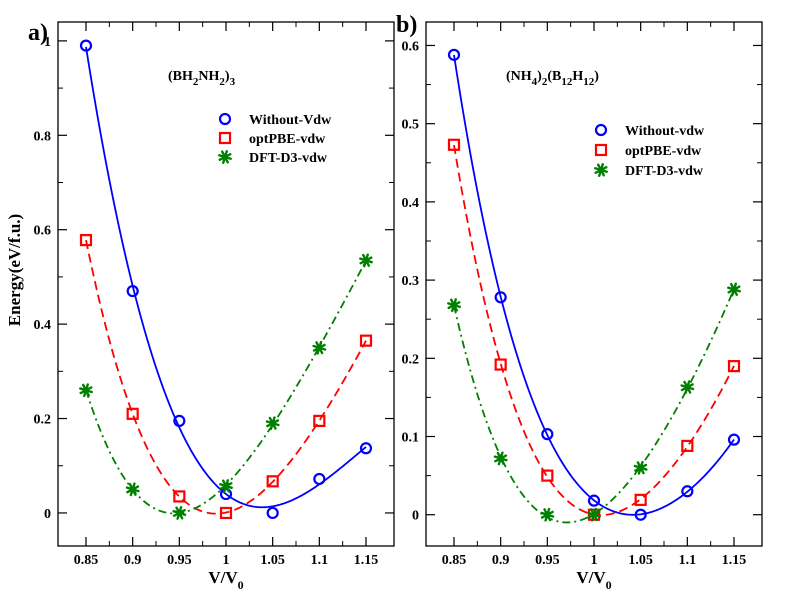 This screenshot has width=786, height=604. I want to click on legend-label: Without-Vdw, so click(290, 120).